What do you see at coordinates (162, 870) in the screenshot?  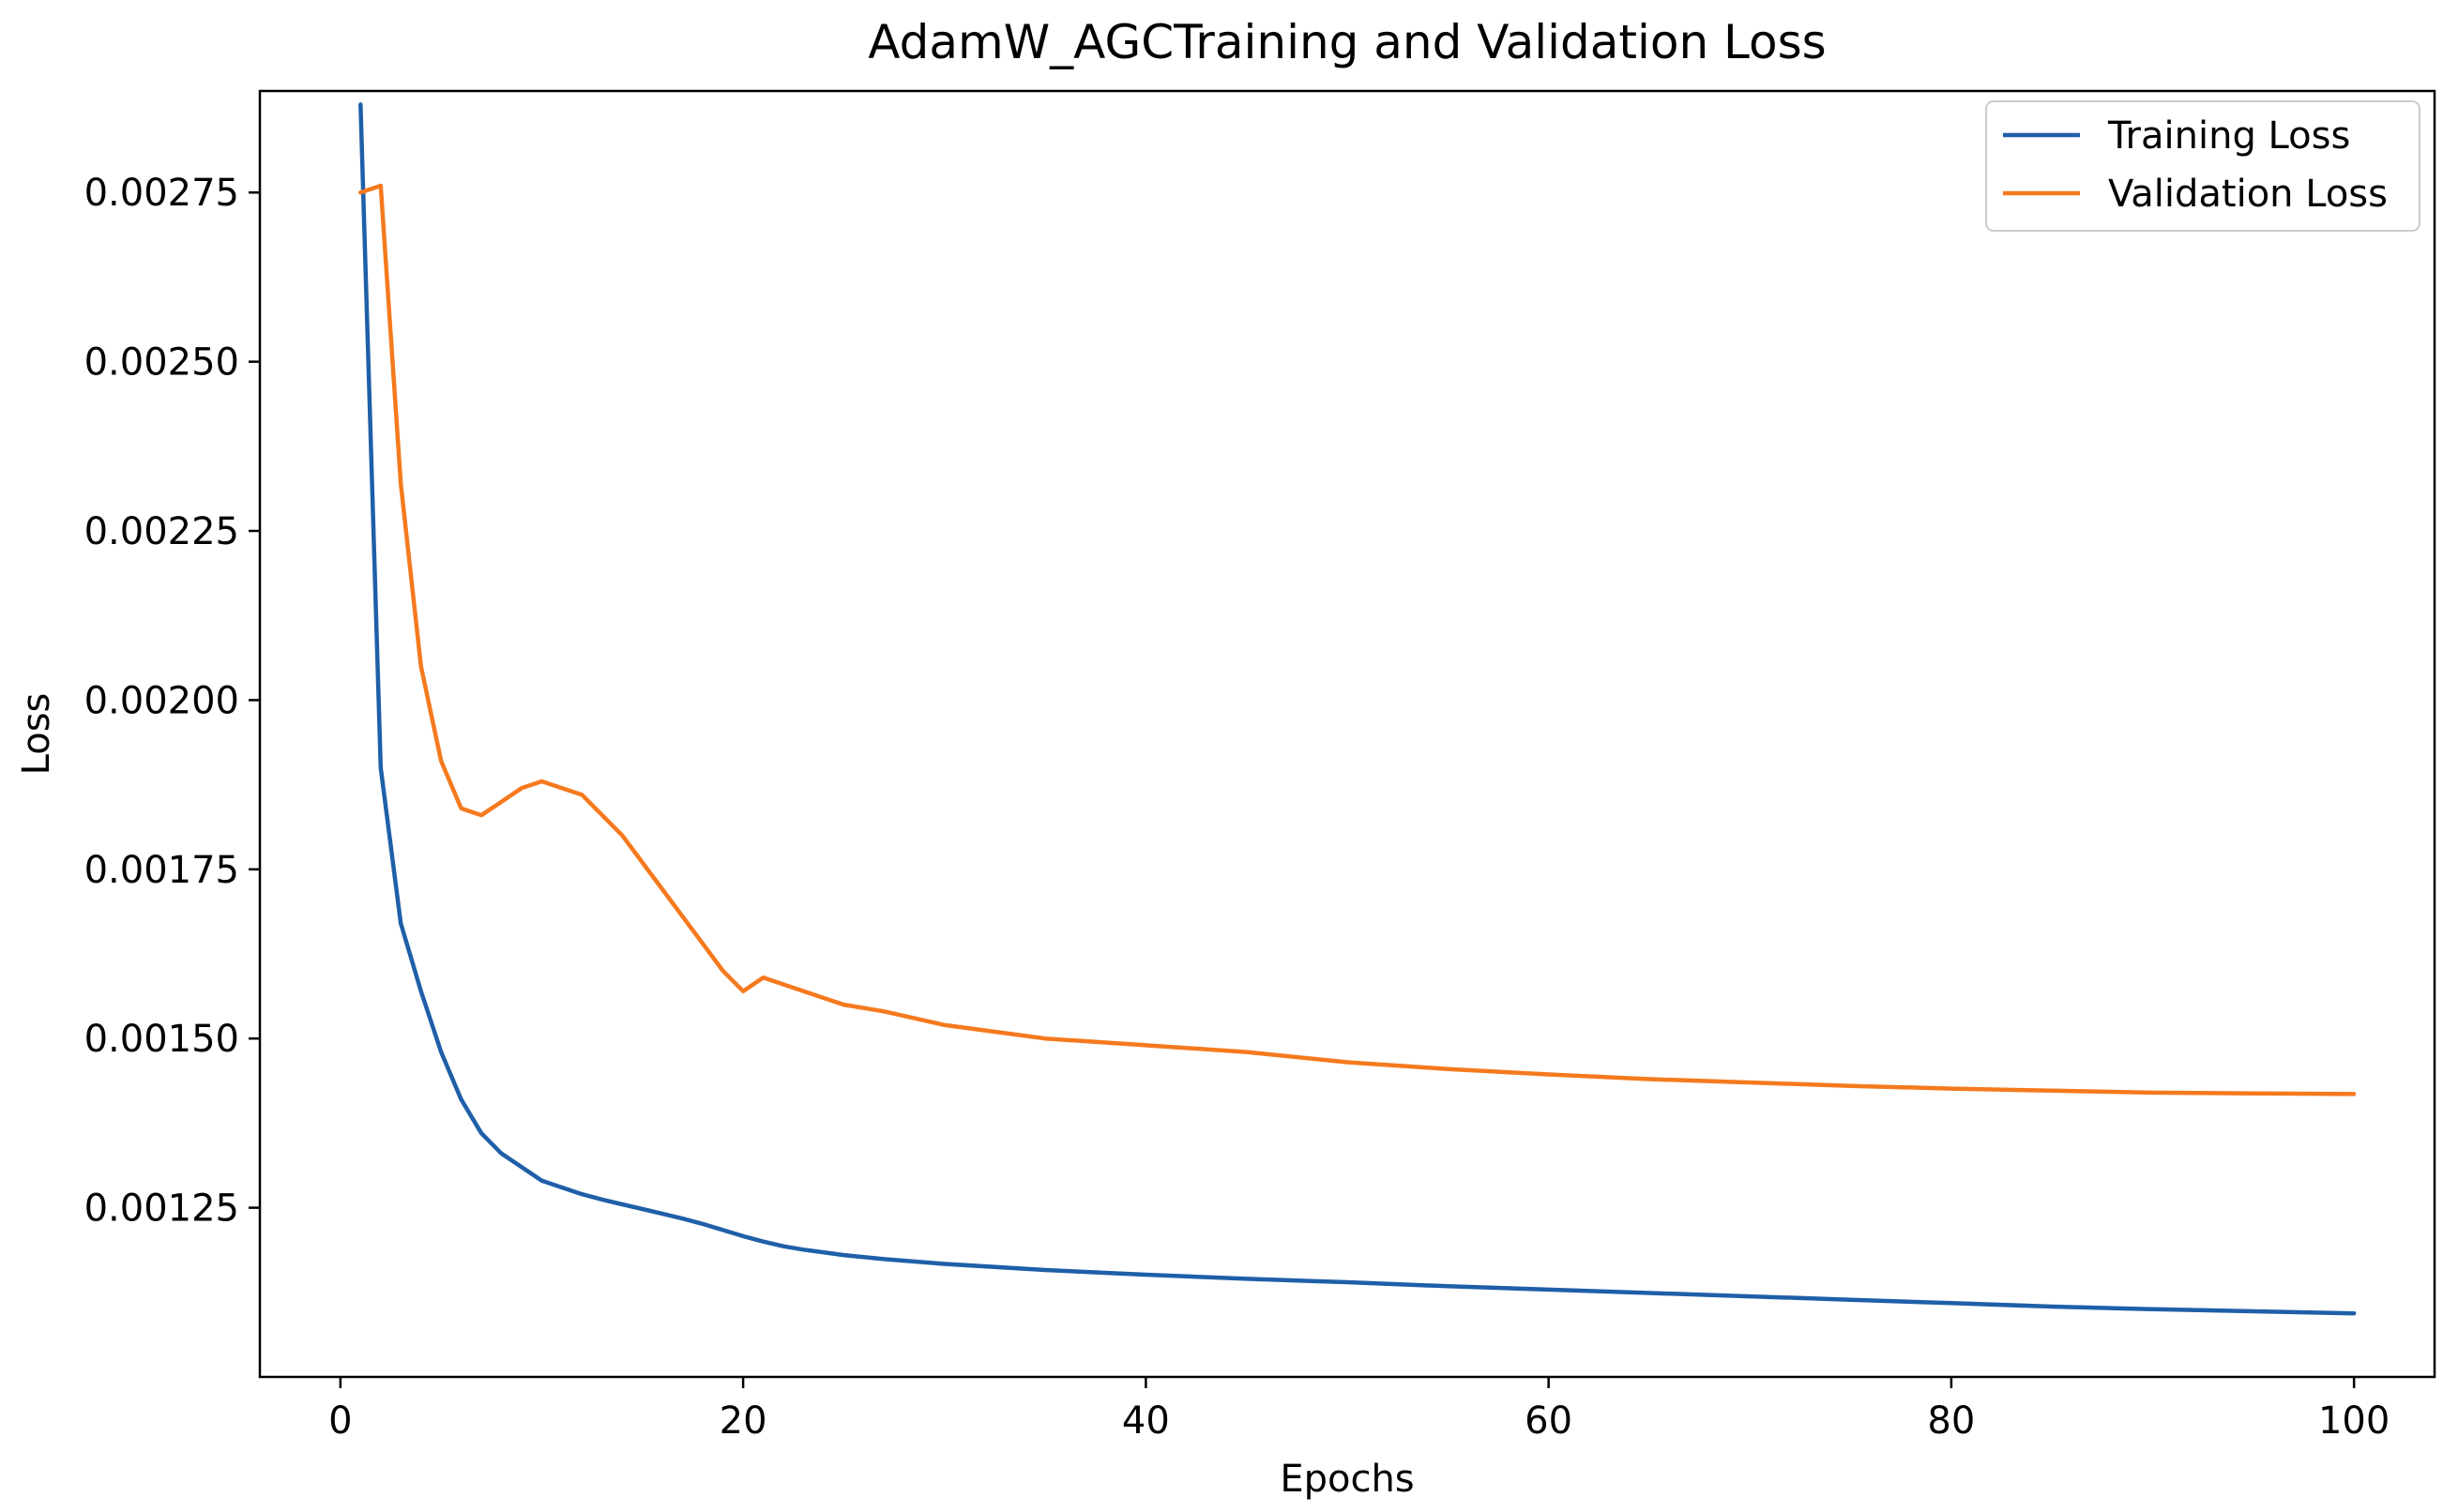 I see `y-tick-label: 0.00175` at bounding box center [162, 870].